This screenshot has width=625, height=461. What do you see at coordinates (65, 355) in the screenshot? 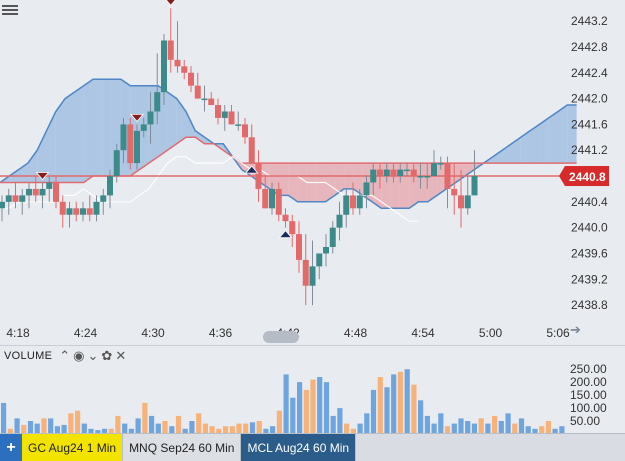
I see `move-up-icon: ⌃` at bounding box center [65, 355].